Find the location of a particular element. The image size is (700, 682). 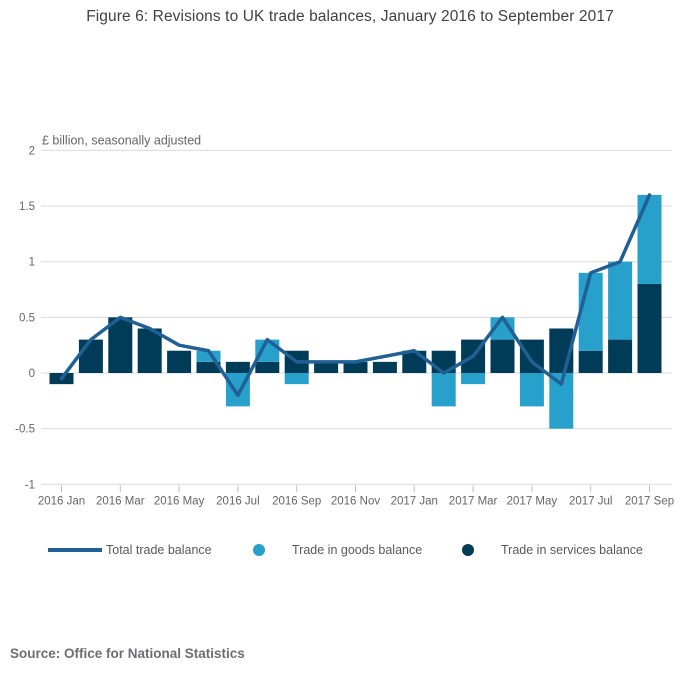

legend-label-total: Total trade balance is located at coordinates (159, 550).